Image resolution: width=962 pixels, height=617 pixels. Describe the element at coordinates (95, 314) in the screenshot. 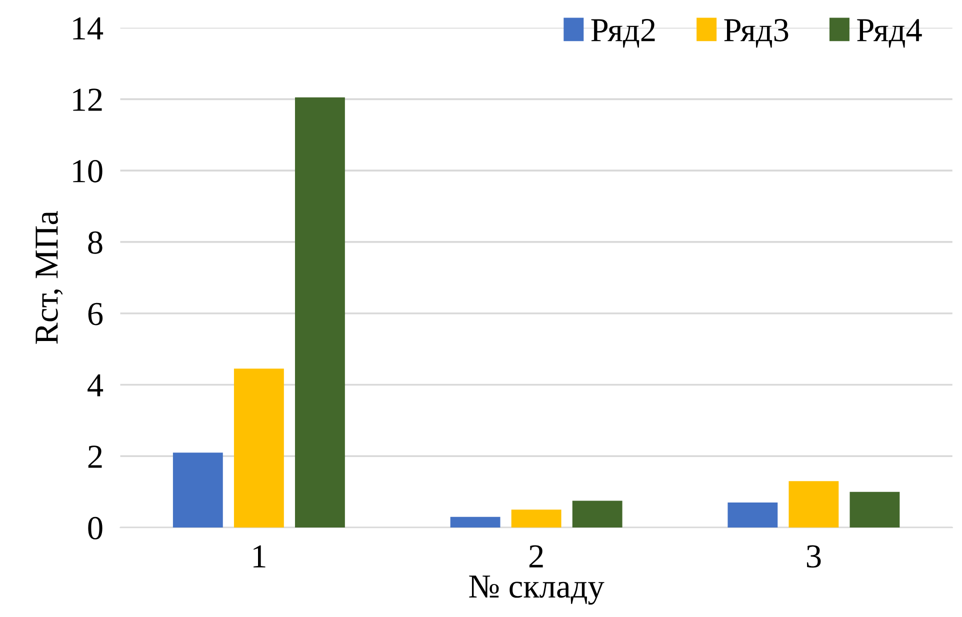

I see `y-tick-label: 6` at that location.